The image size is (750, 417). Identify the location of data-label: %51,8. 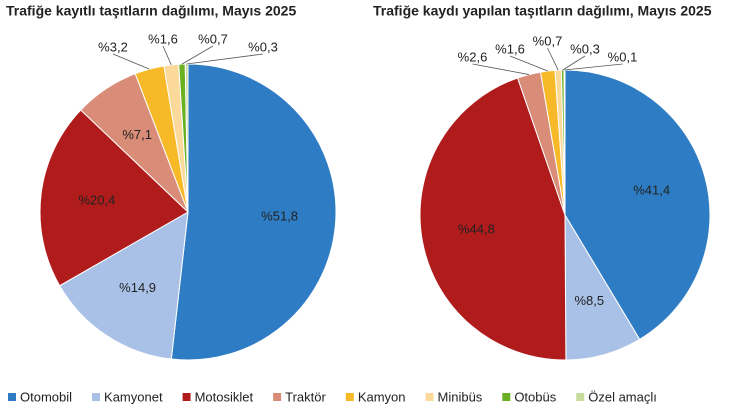
(279, 216).